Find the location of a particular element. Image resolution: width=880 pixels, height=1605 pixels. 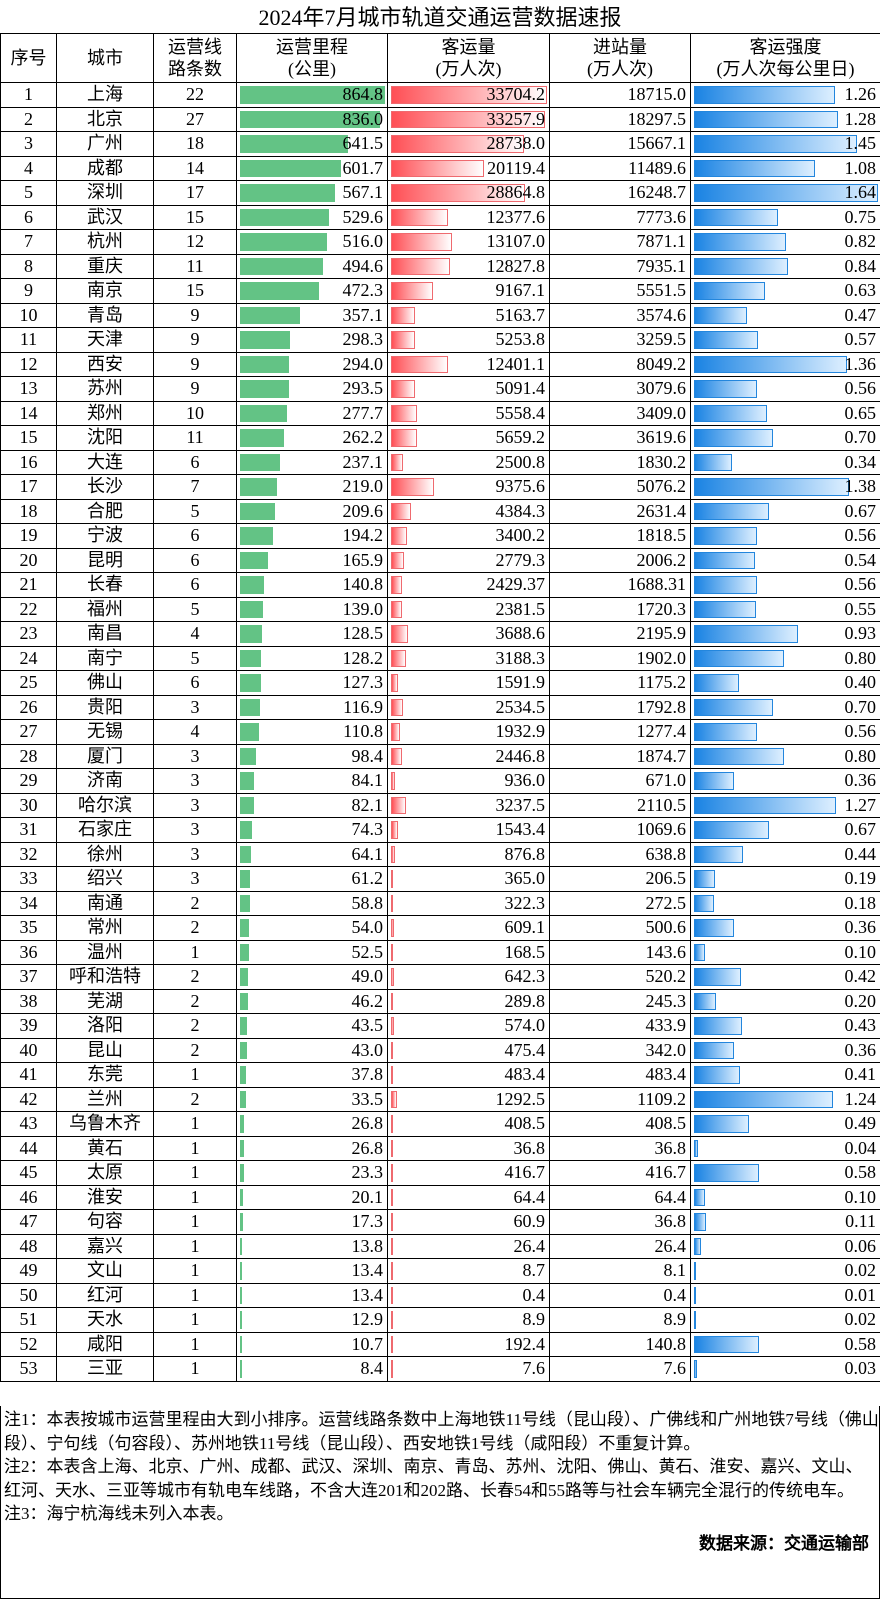

city-value: 温州 is located at coordinates (105, 951).